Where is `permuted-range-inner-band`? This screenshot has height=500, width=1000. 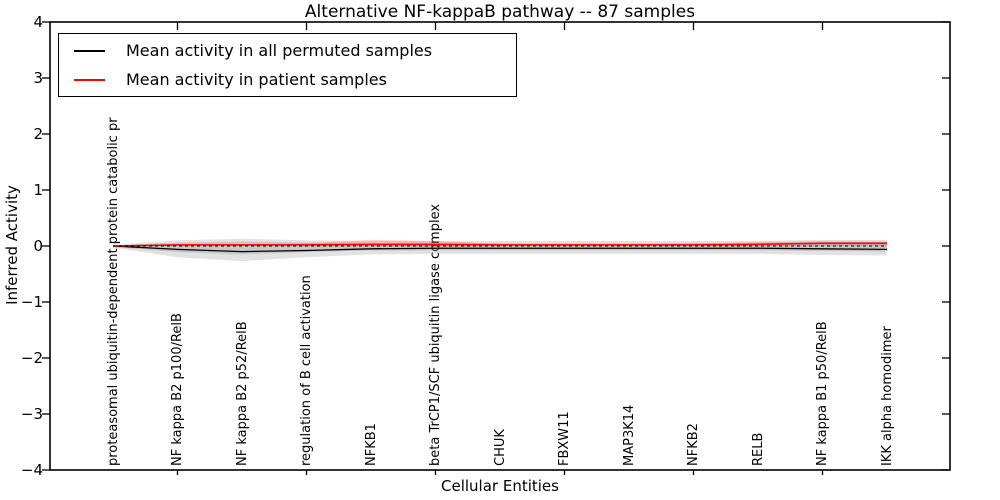
permuted-range-inner-band is located at coordinates (500, 248).